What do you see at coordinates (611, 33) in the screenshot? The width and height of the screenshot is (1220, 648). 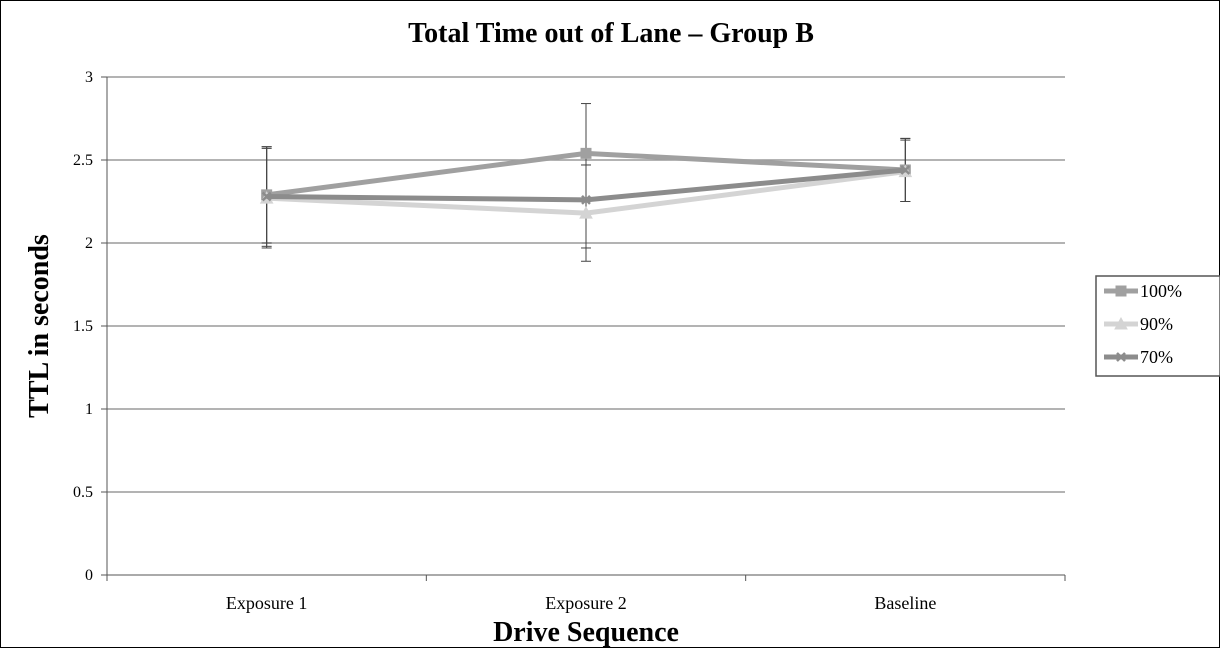 I see `chart-title: Total Time out of Lane – Group B` at bounding box center [611, 33].